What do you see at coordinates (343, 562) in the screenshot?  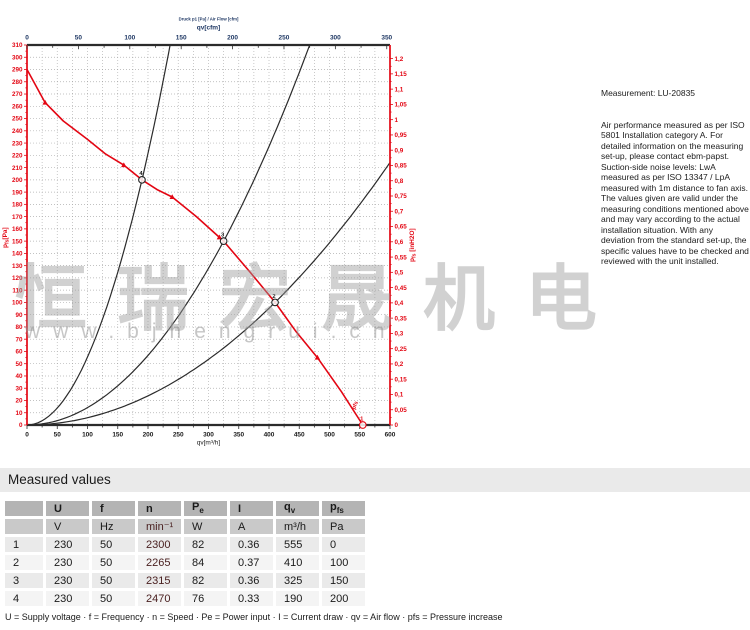 I see `value-cell: 100` at bounding box center [343, 562].